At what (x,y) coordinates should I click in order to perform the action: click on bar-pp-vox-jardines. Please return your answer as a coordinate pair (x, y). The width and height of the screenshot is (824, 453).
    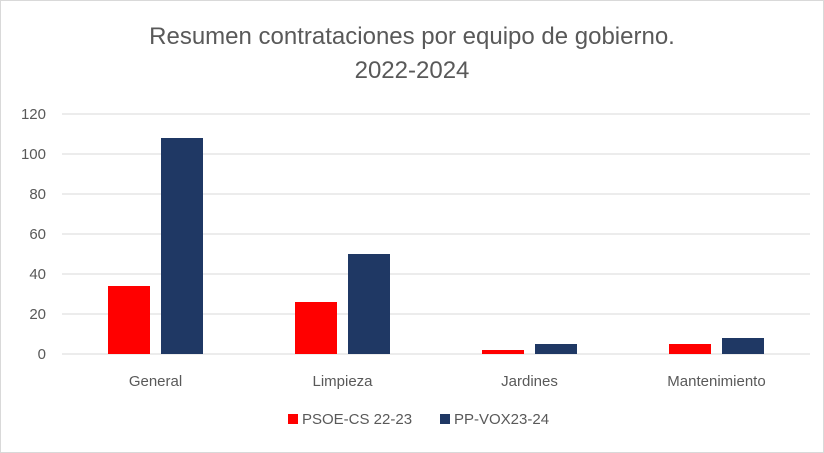
    Looking at the image, I should click on (556, 349).